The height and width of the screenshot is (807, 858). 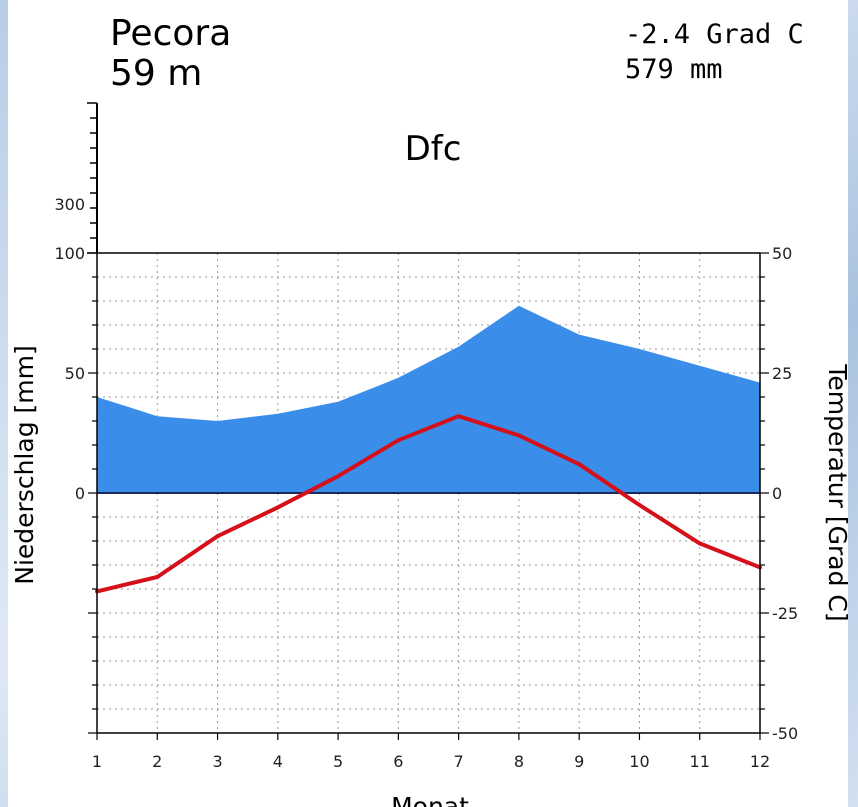 I want to click on right-tick-label: -25, so click(x=785, y=613).